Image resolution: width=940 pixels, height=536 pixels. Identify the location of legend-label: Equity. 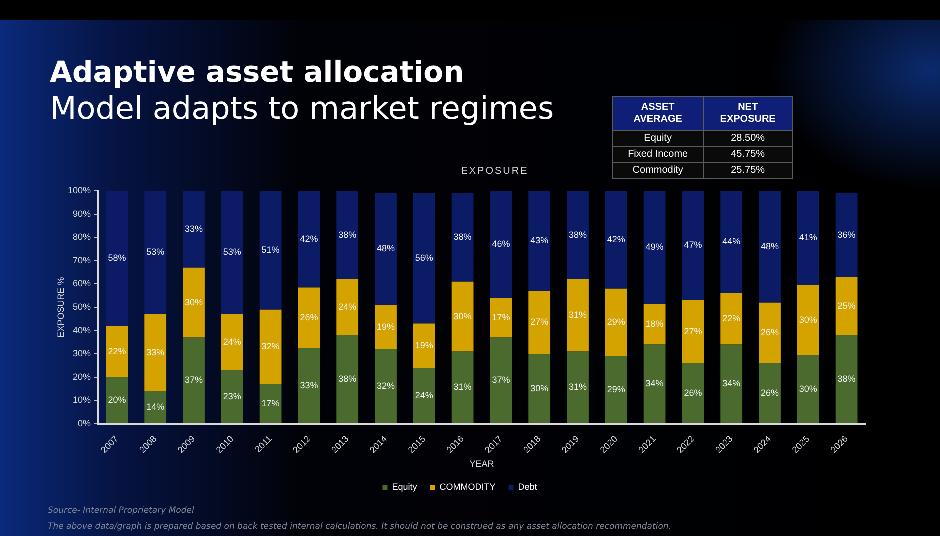
(405, 487).